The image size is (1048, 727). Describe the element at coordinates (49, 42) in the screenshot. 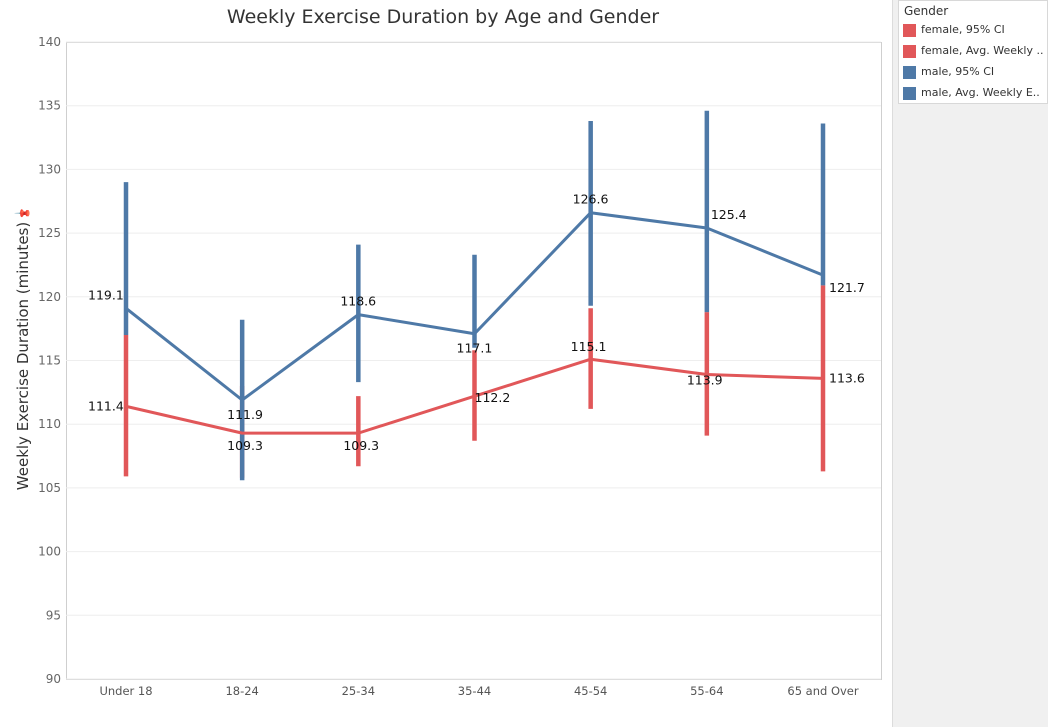

I see `y-tick-label: 140` at that location.